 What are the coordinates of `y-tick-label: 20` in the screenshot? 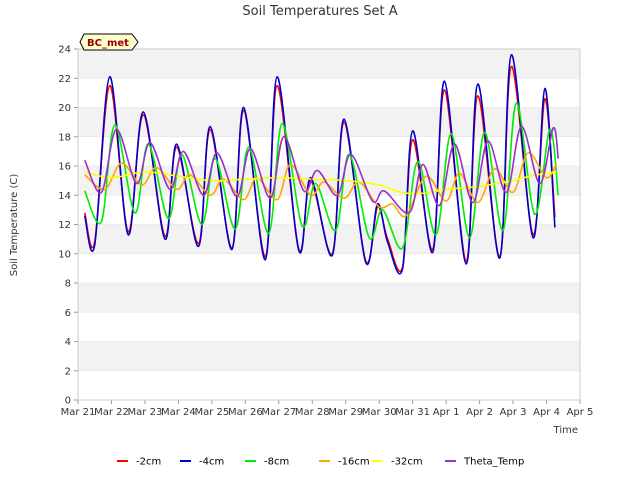 It's located at (64, 108).